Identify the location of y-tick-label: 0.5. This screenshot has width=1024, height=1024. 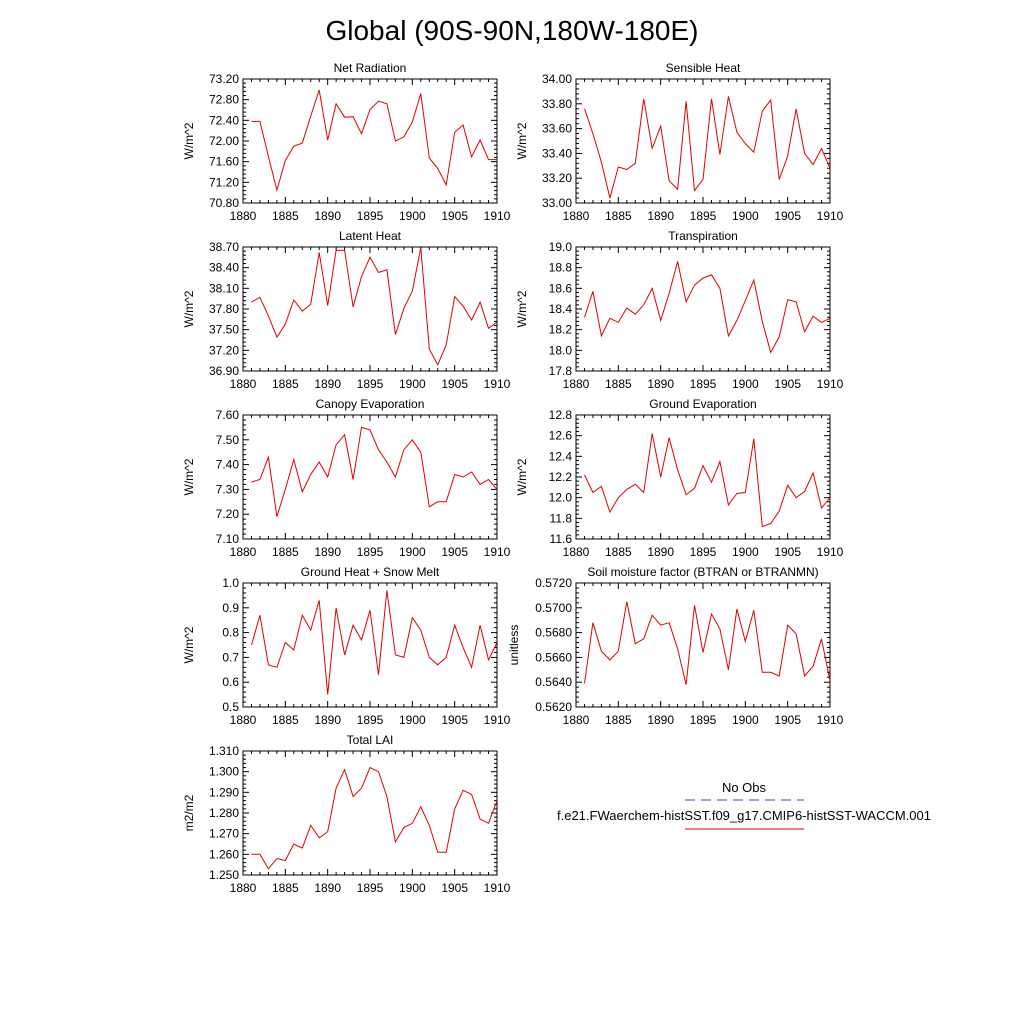
(230, 707).